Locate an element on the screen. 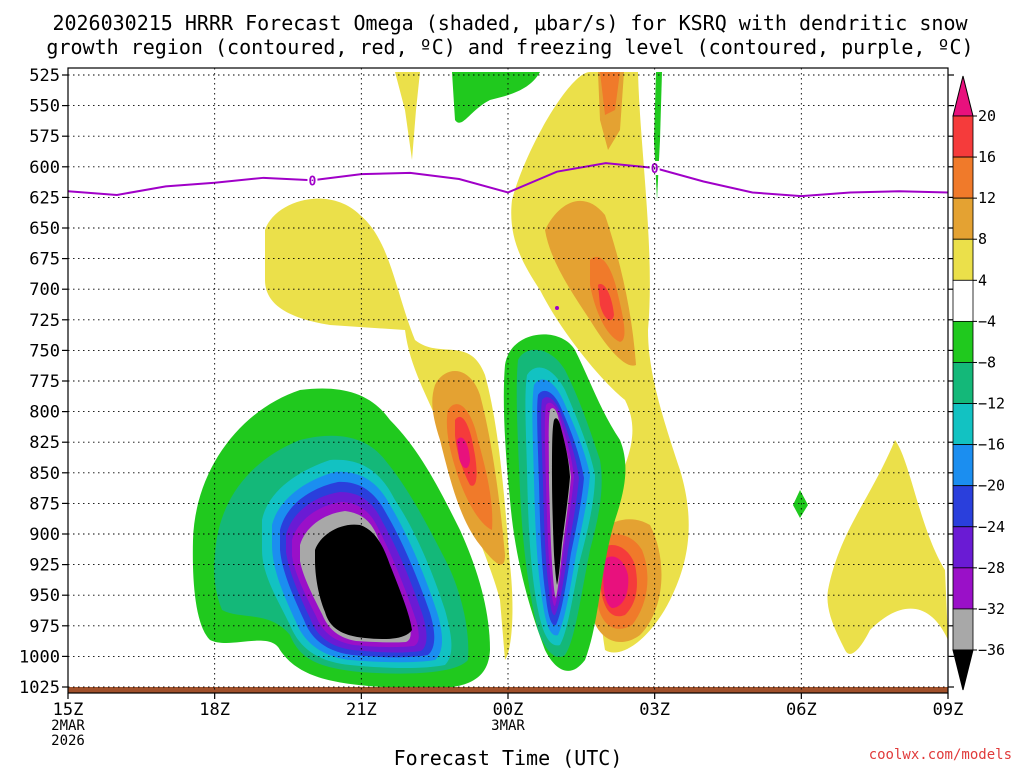  time-tick-label: 06Z is located at coordinates (801, 710).